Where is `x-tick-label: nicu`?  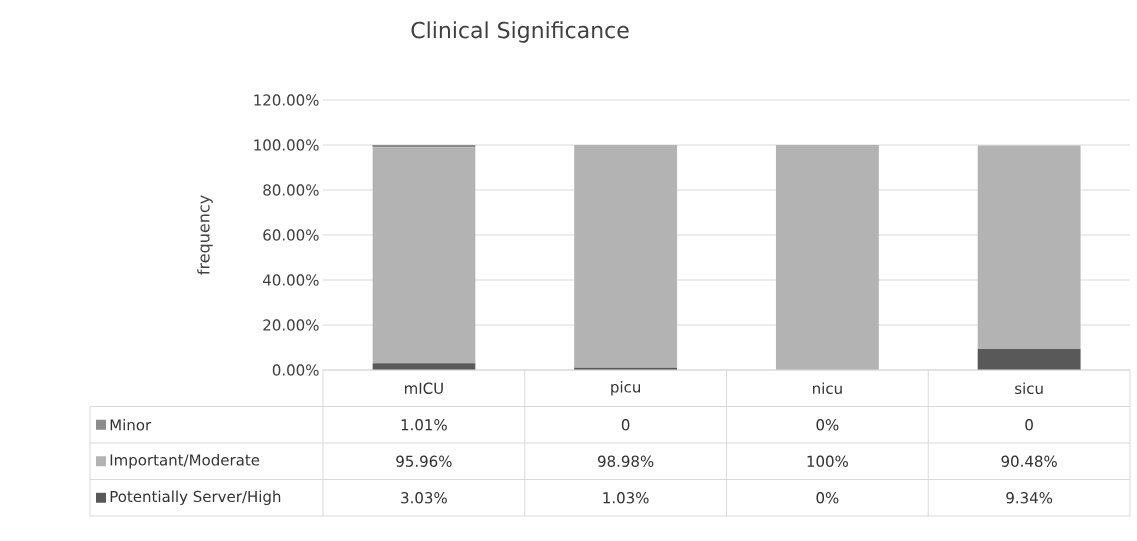 x-tick-label: nicu is located at coordinates (827, 388).